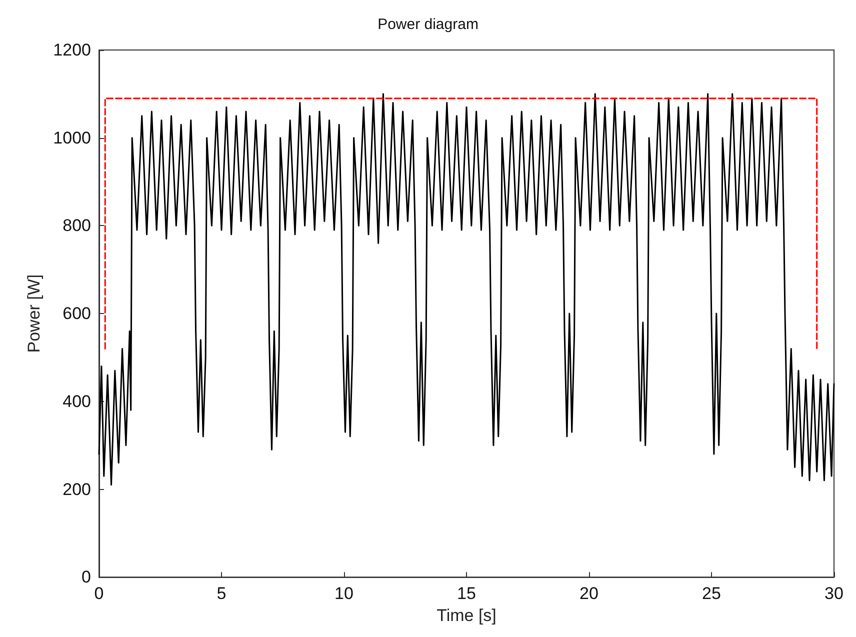 The height and width of the screenshot is (637, 856). What do you see at coordinates (34, 313) in the screenshot?
I see `y-axis-title: Power [W]` at bounding box center [34, 313].